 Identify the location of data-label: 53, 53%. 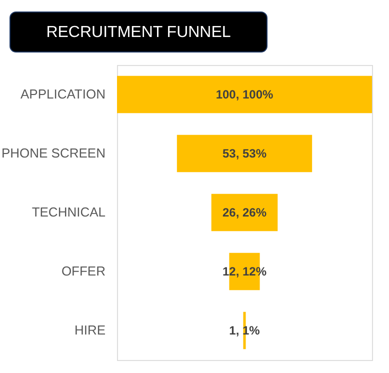
(244, 153).